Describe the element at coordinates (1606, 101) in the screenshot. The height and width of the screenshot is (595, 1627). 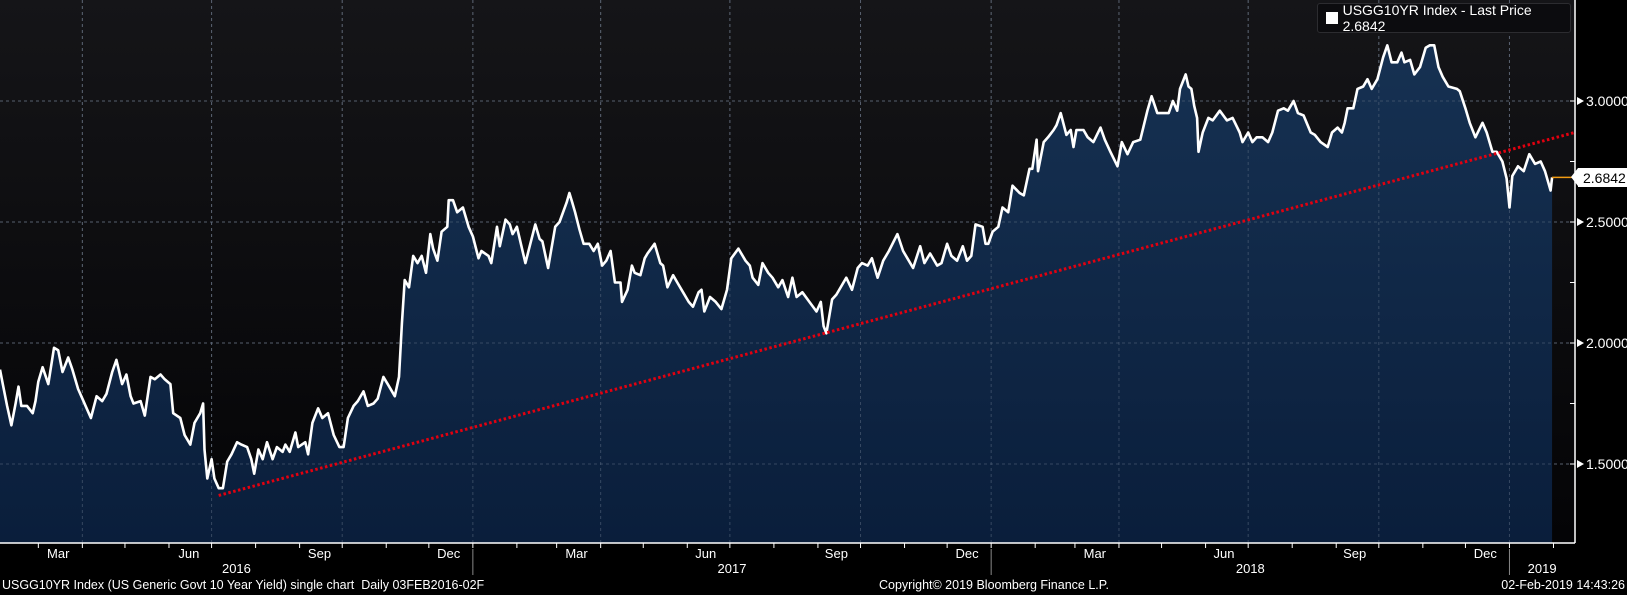
I see `y-tick-text: 3.0000` at that location.